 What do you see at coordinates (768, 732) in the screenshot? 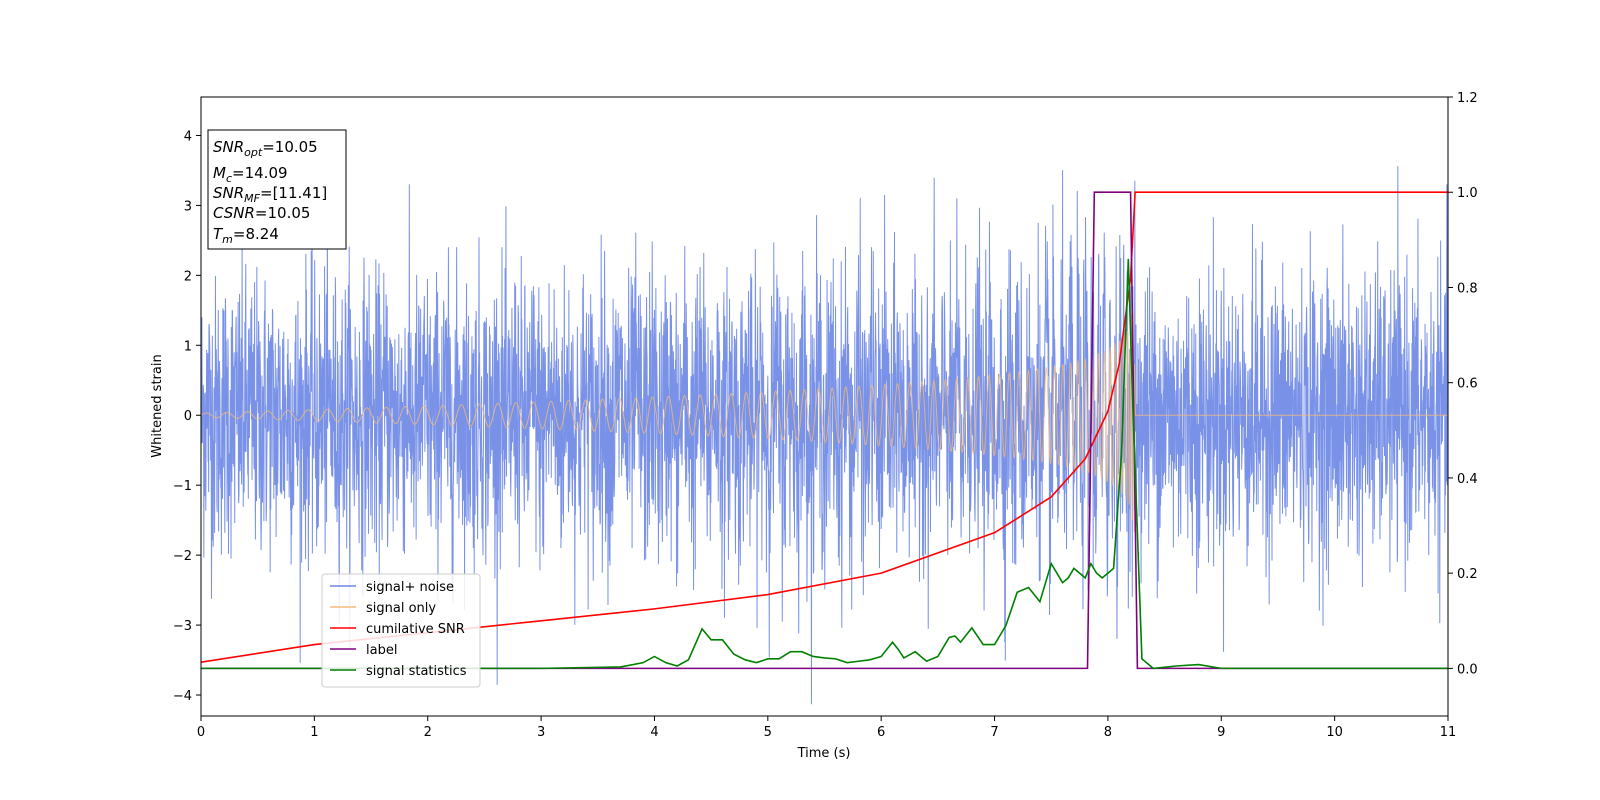
I see `x-tick-label: 5` at bounding box center [768, 732].